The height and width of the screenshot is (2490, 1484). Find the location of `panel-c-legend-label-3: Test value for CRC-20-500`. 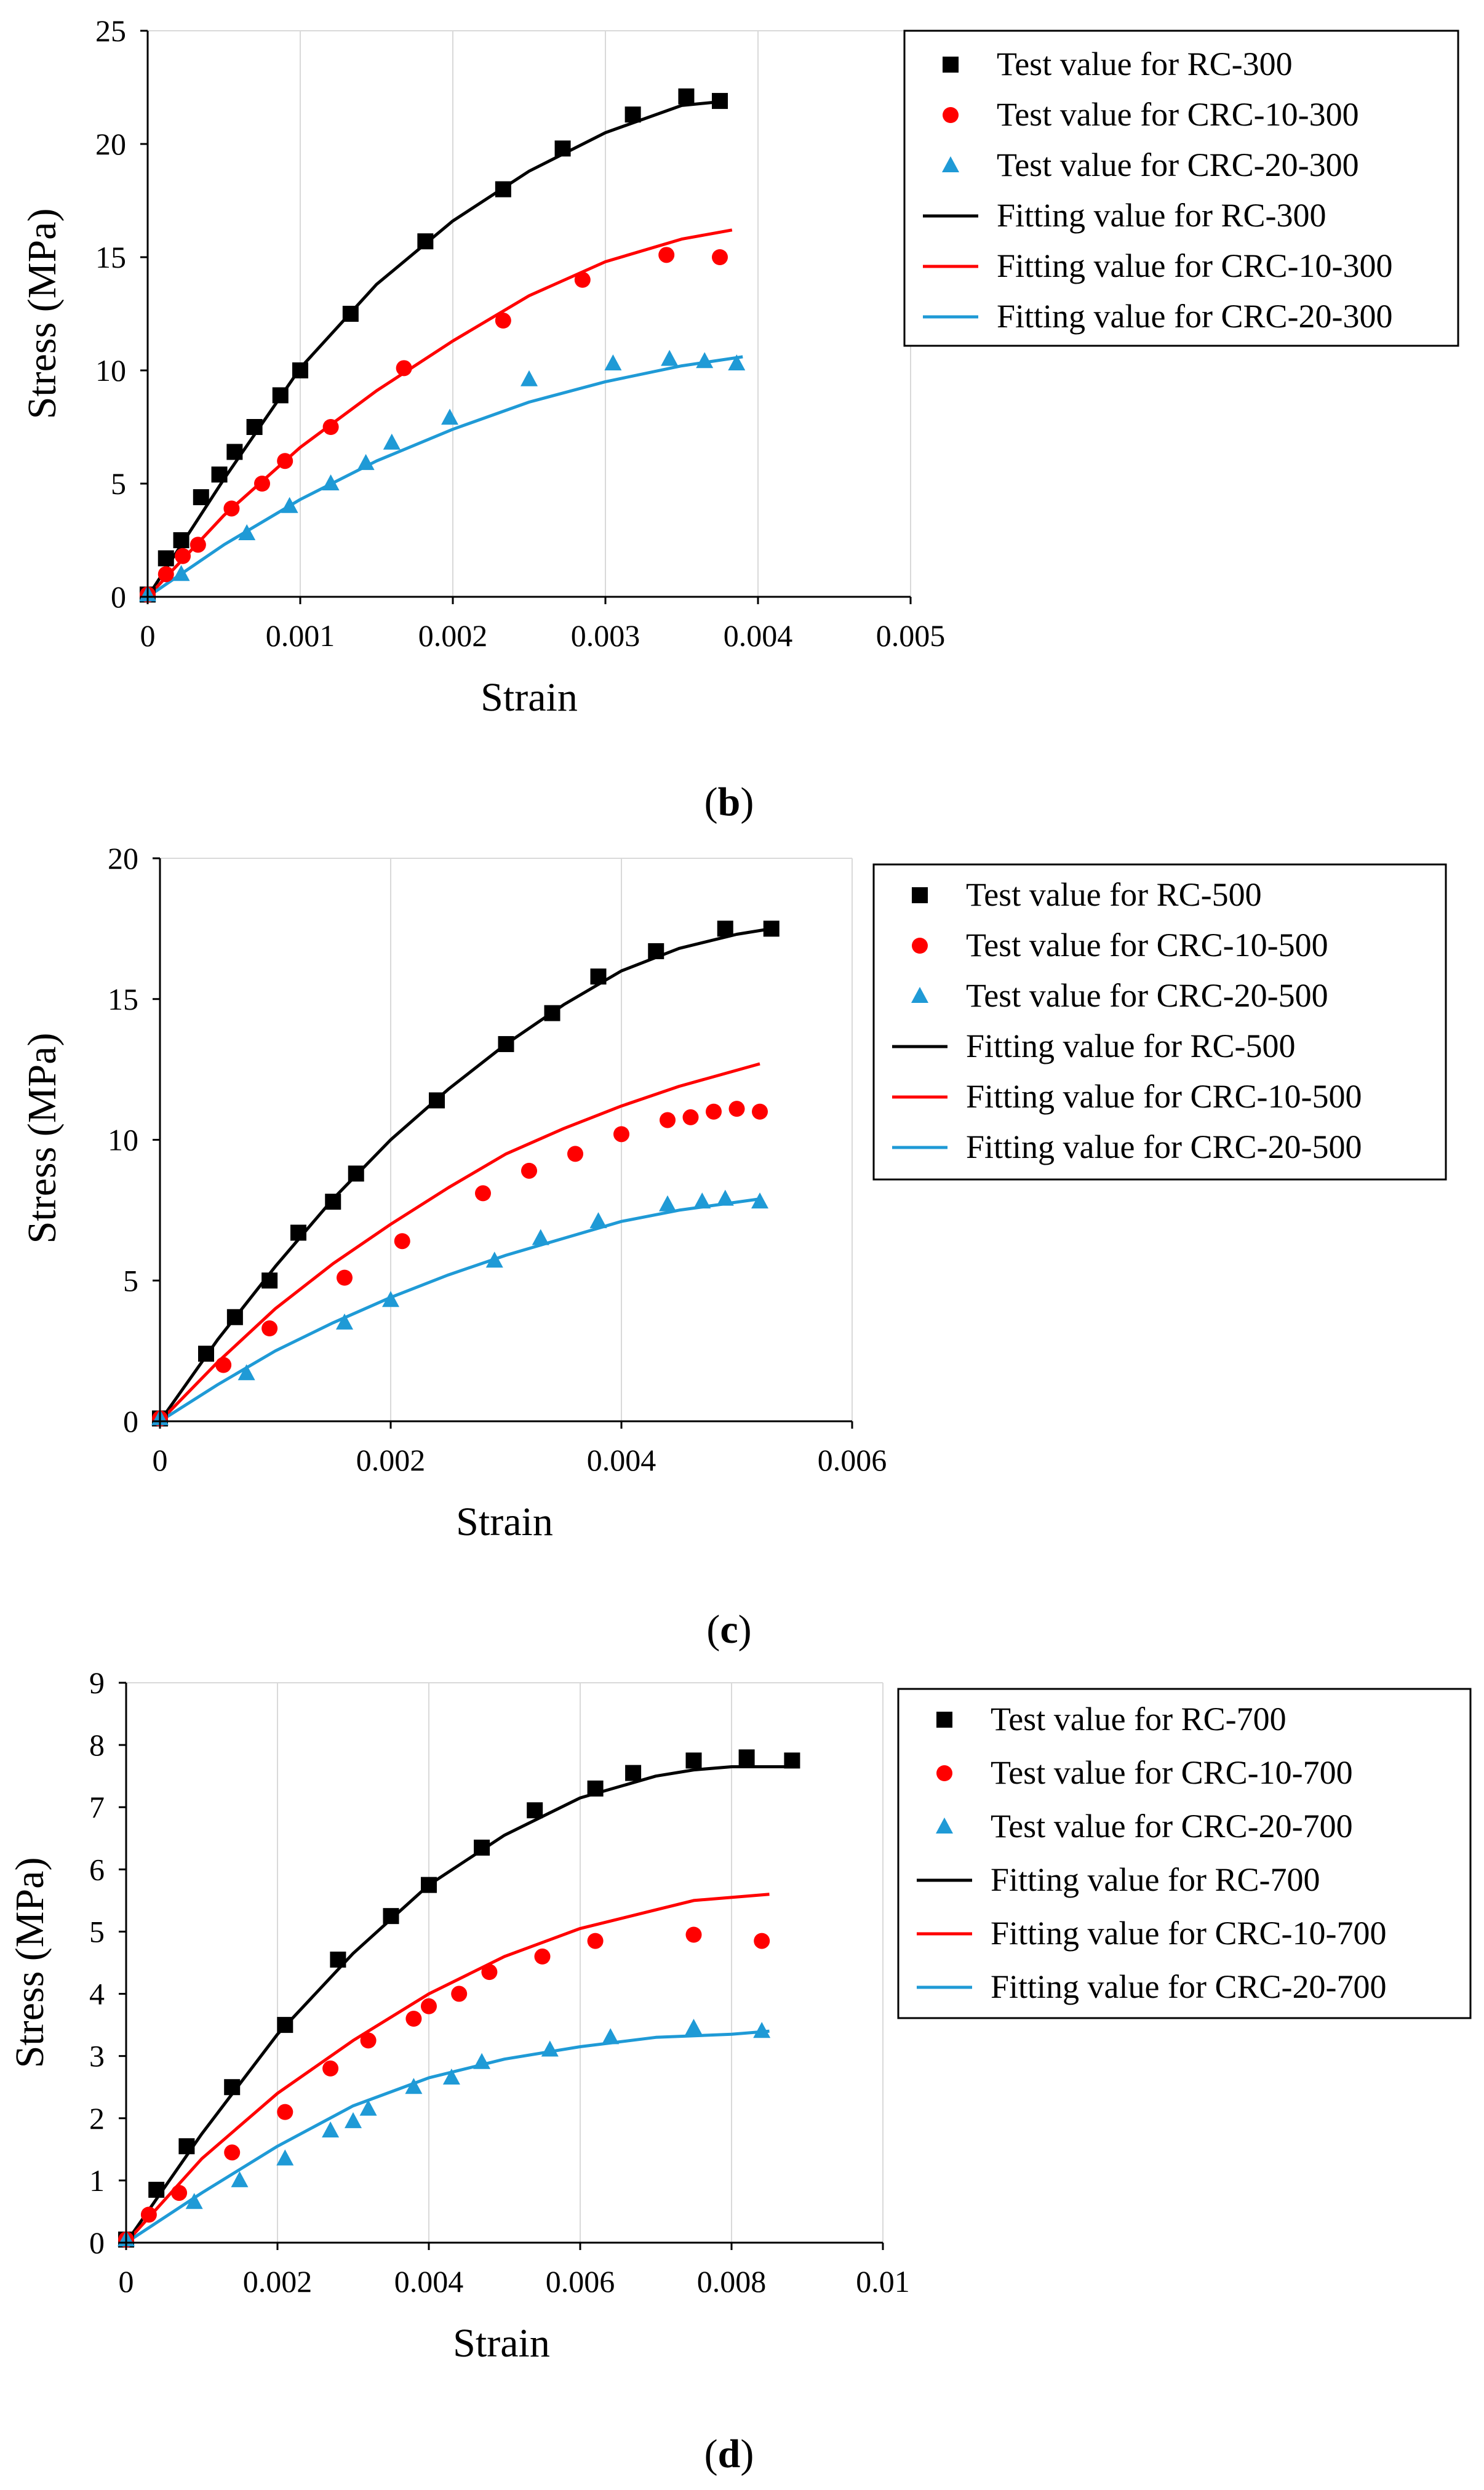

panel-c-legend-label-3: Test value for CRC-20-500 is located at coordinates (1147, 995).